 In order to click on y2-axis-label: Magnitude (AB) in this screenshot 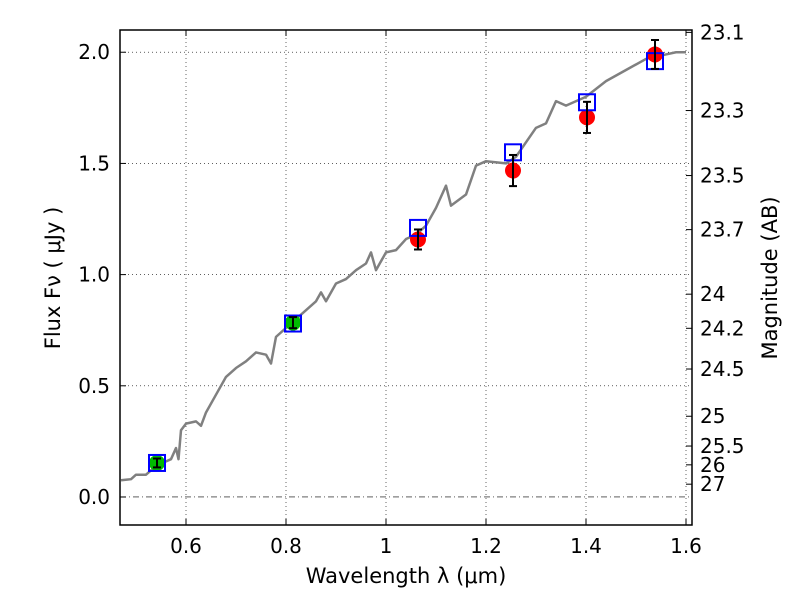, I will do `click(770, 277)`.